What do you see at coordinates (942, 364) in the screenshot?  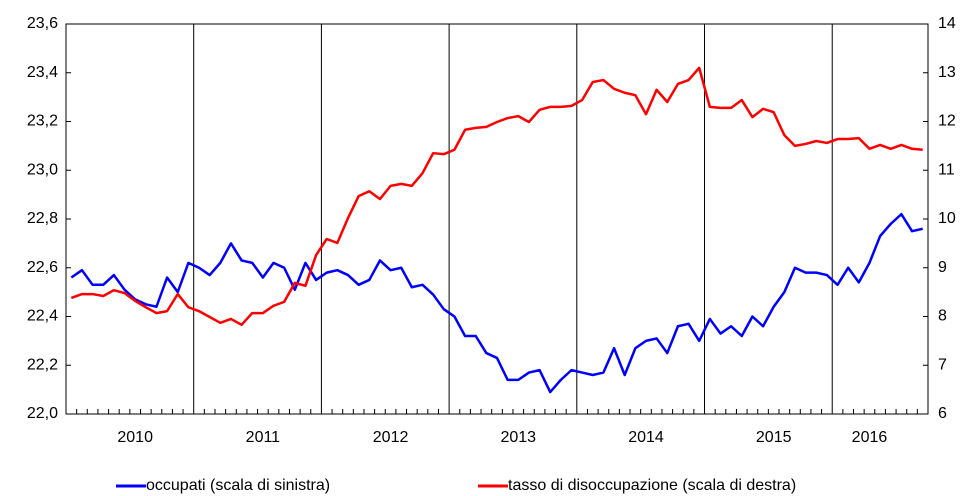 I see `y2-tick-label: 7` at bounding box center [942, 364].